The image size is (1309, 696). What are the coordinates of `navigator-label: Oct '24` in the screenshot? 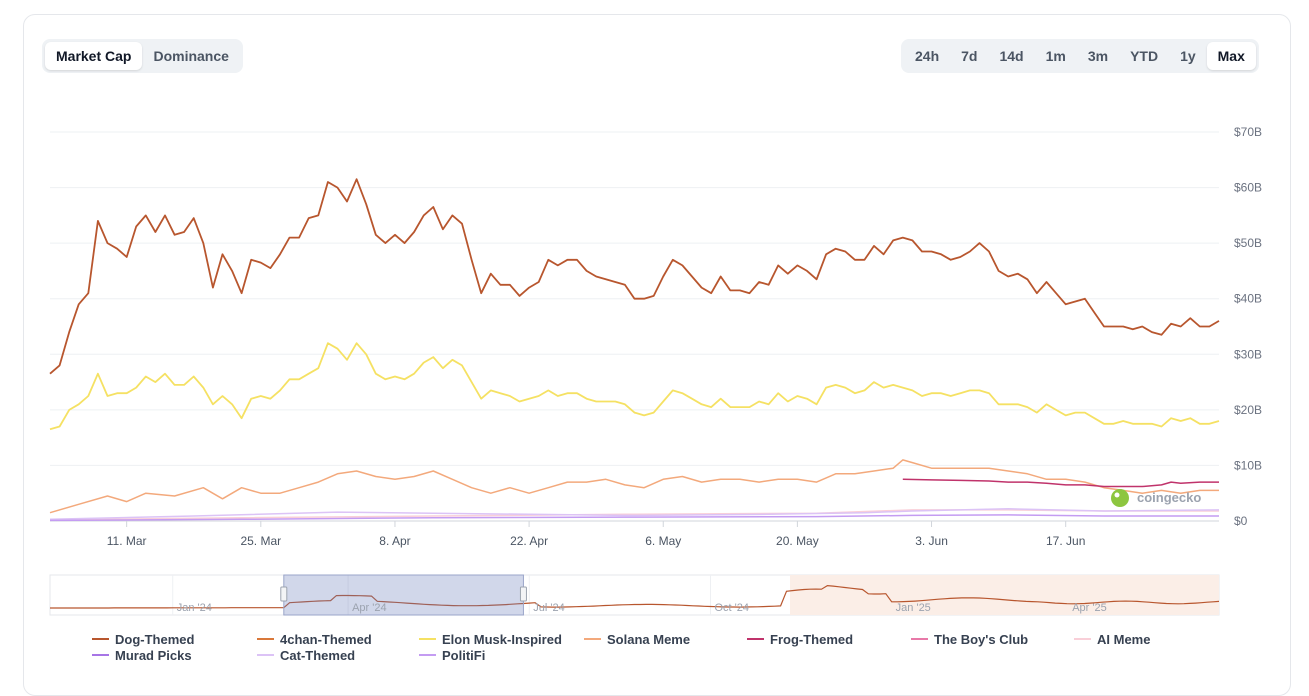 It's located at (731, 608).